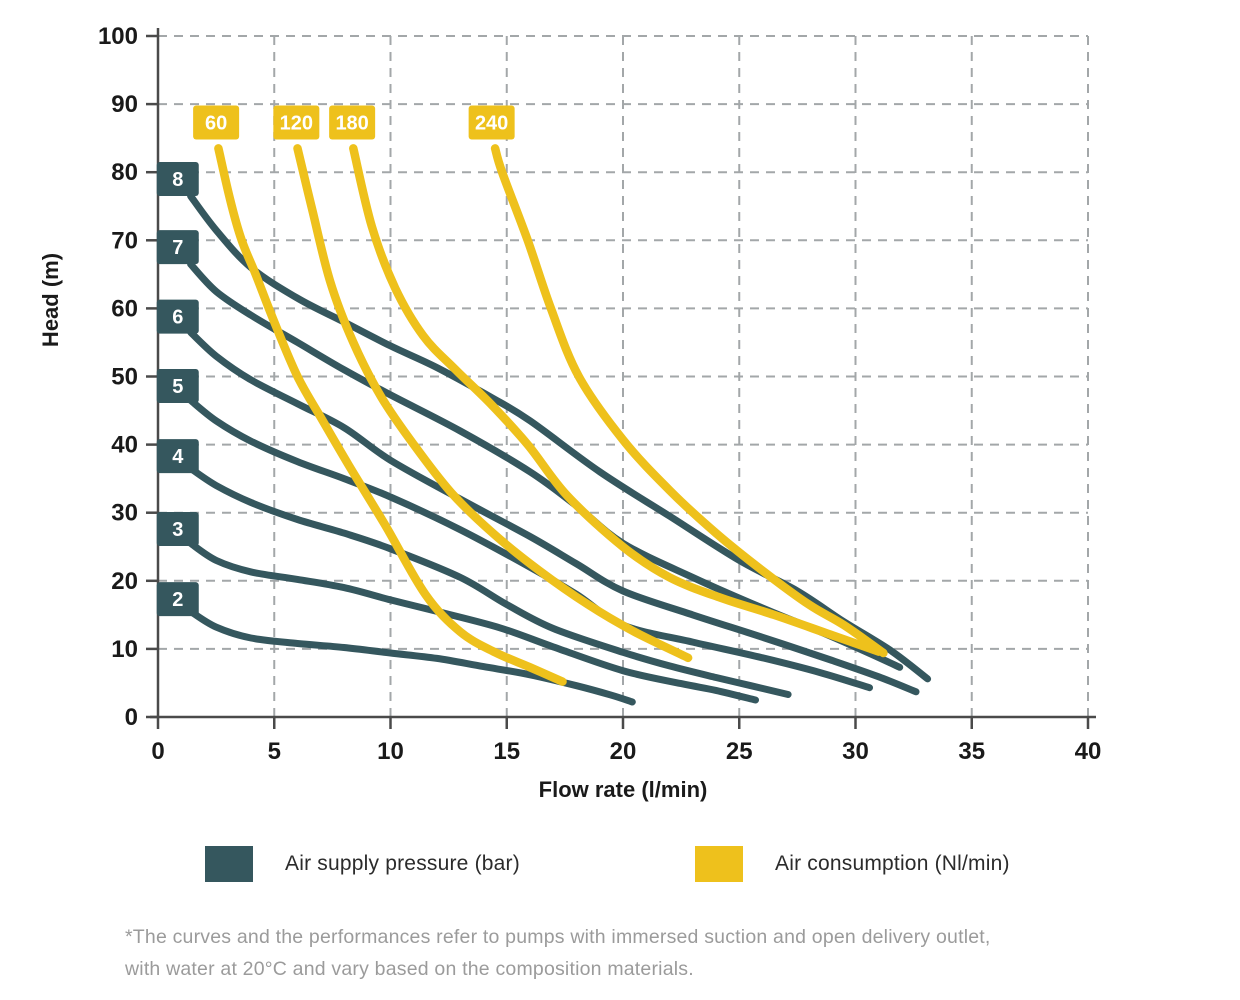 The height and width of the screenshot is (1000, 1240). Describe the element at coordinates (118, 36) in the screenshot. I see `y-tick-label-100: 100` at that location.